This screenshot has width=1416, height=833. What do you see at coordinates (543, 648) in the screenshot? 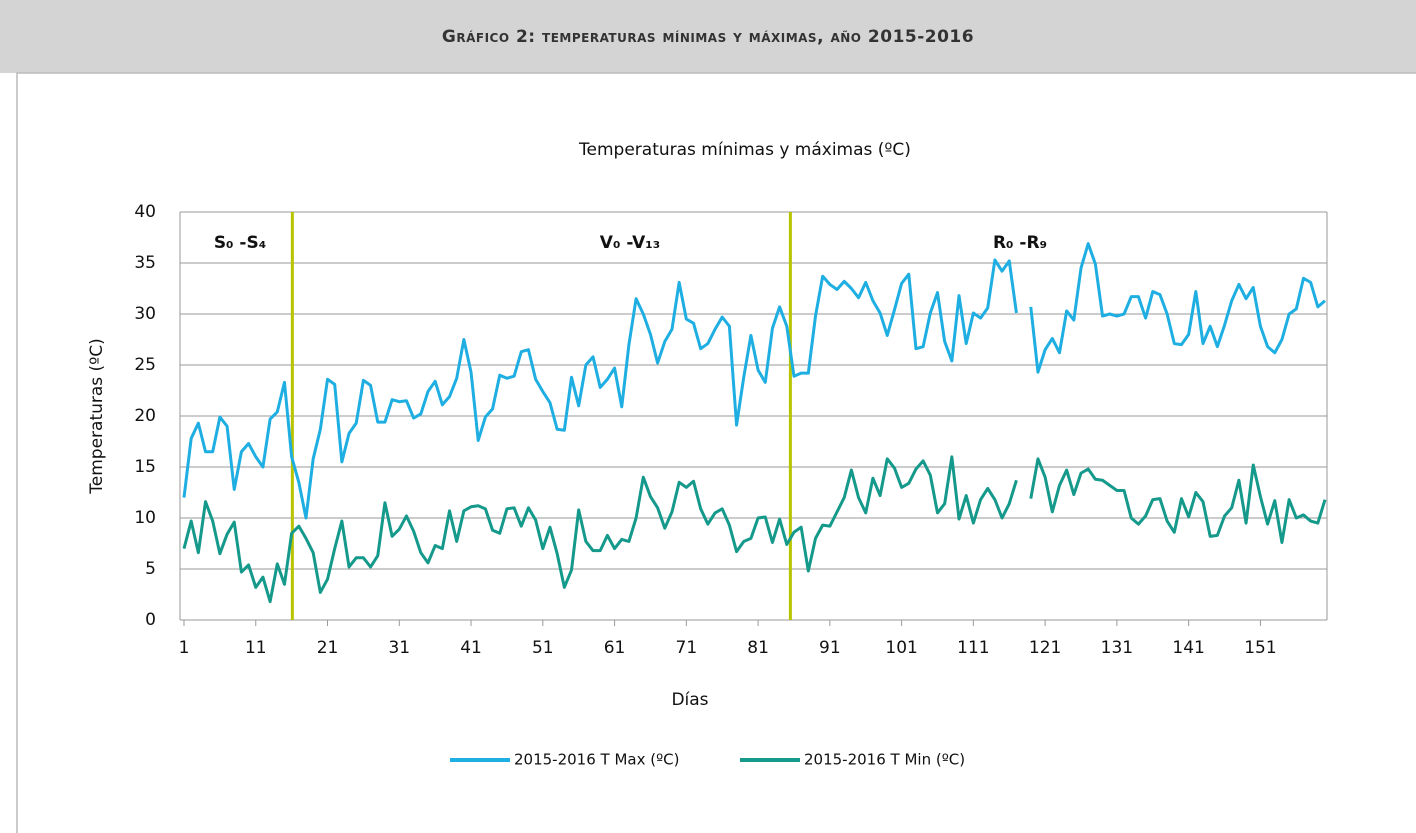
I see `x-tick-label: 51` at bounding box center [543, 648].